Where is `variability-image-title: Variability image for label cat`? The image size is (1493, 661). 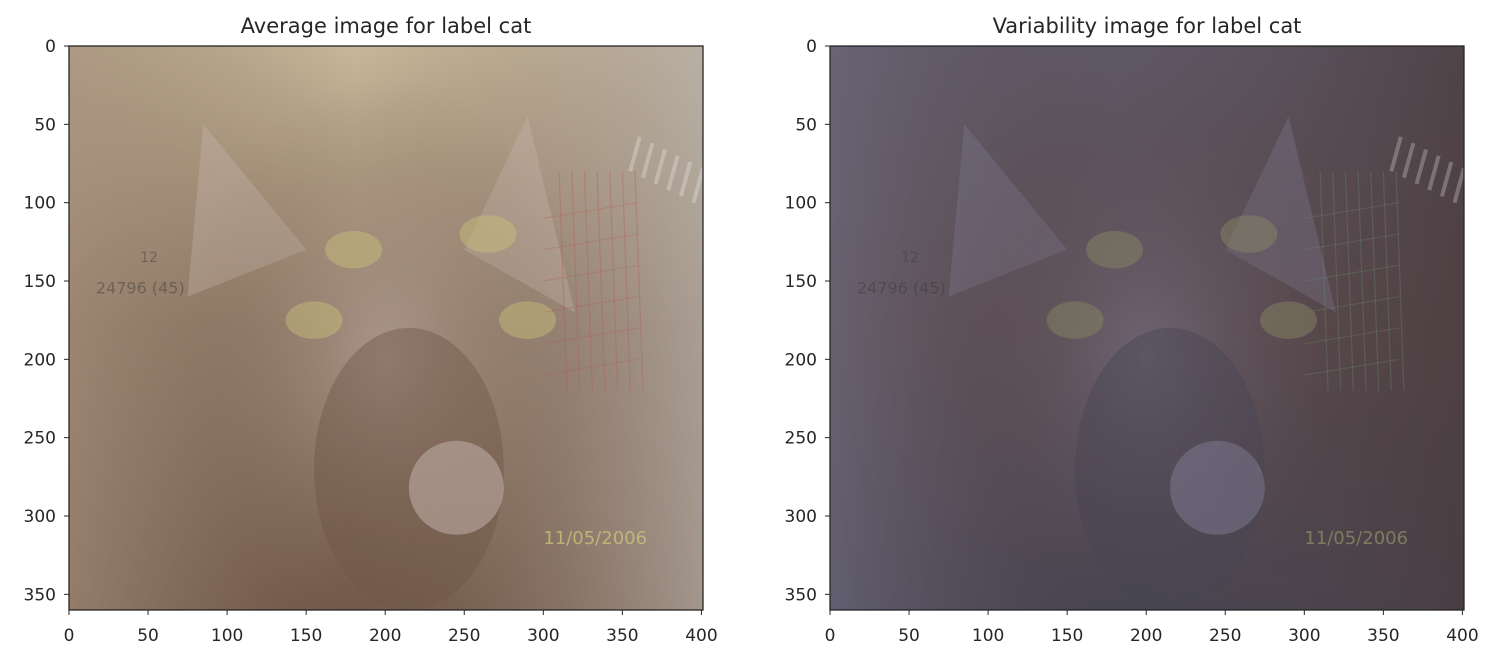
variability-image-title: Variability image for label cat is located at coordinates (1147, 26).